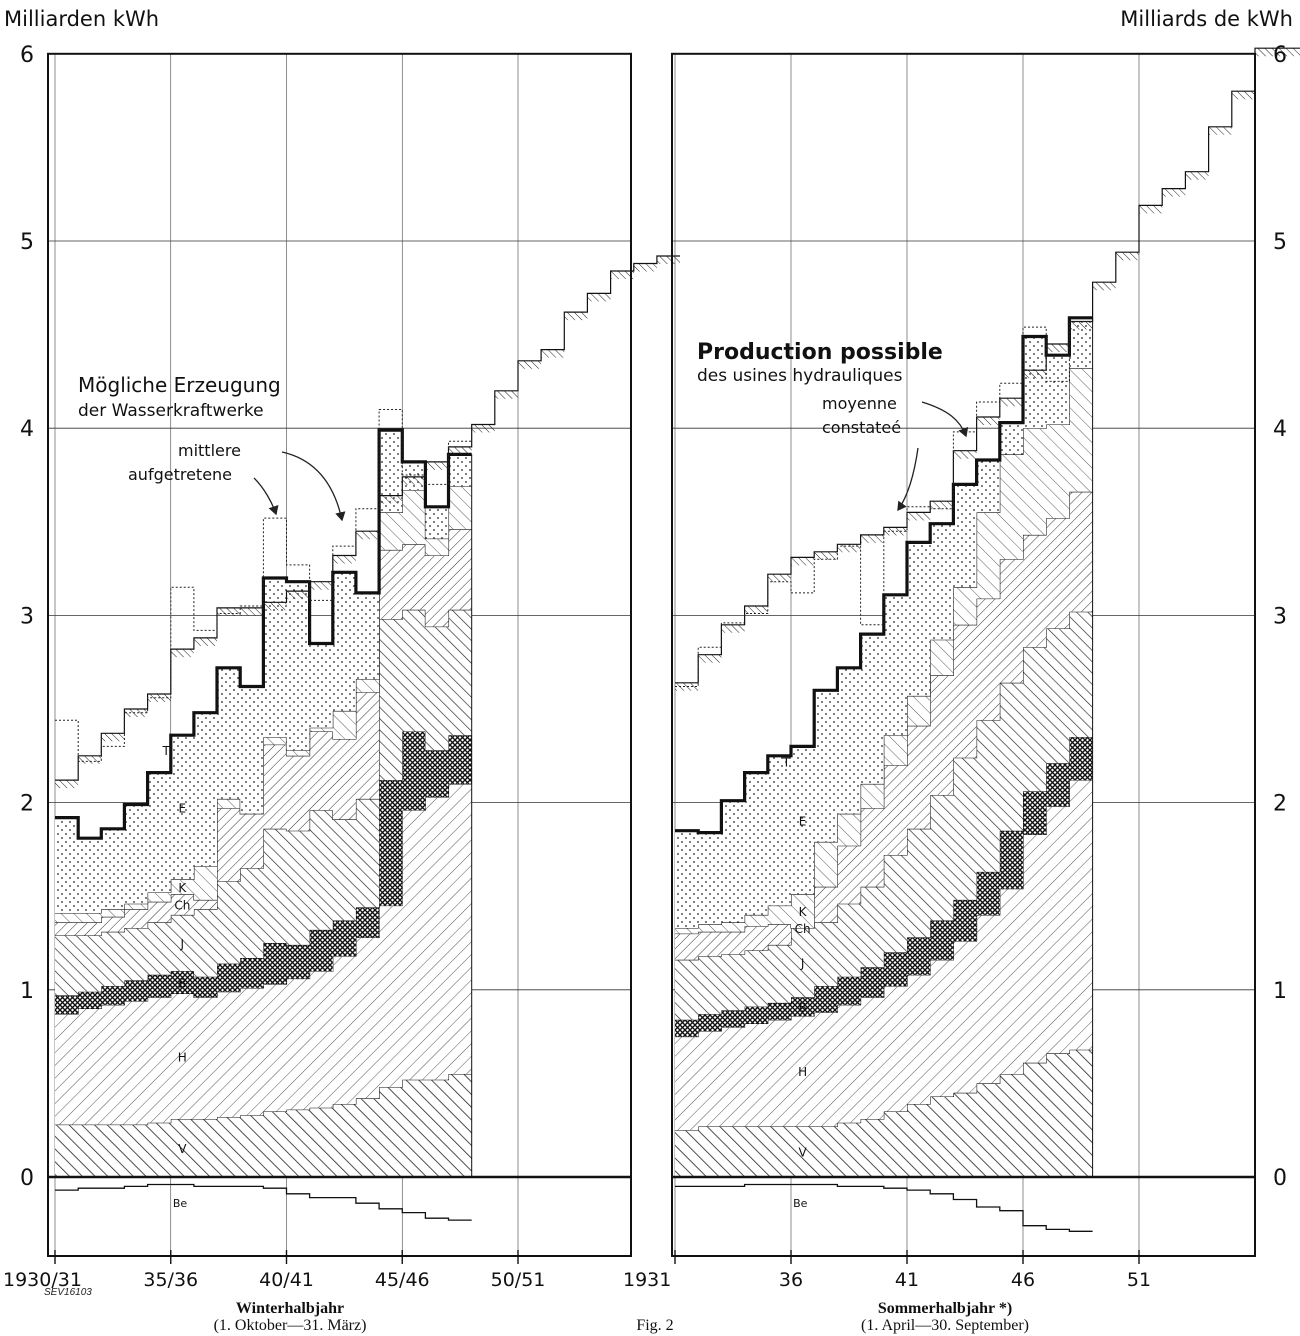 The height and width of the screenshot is (1336, 1300). What do you see at coordinates (263, 1202) in the screenshot?
I see `winter-be-line` at bounding box center [263, 1202].